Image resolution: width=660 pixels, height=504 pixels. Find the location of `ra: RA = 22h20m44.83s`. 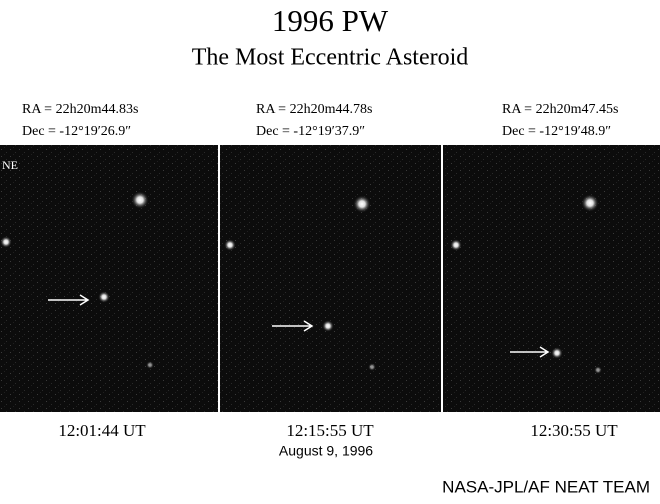

ra: RA = 22h20m44.83s is located at coordinates (80, 109).